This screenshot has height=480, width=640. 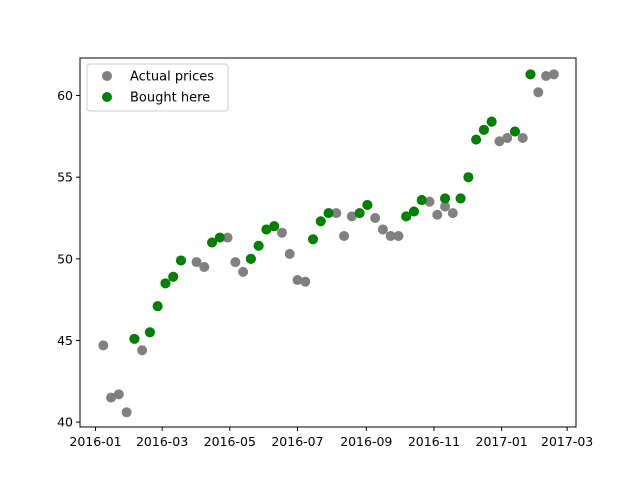 What do you see at coordinates (65, 258) in the screenshot?
I see `y-tick-label: 50` at bounding box center [65, 258].